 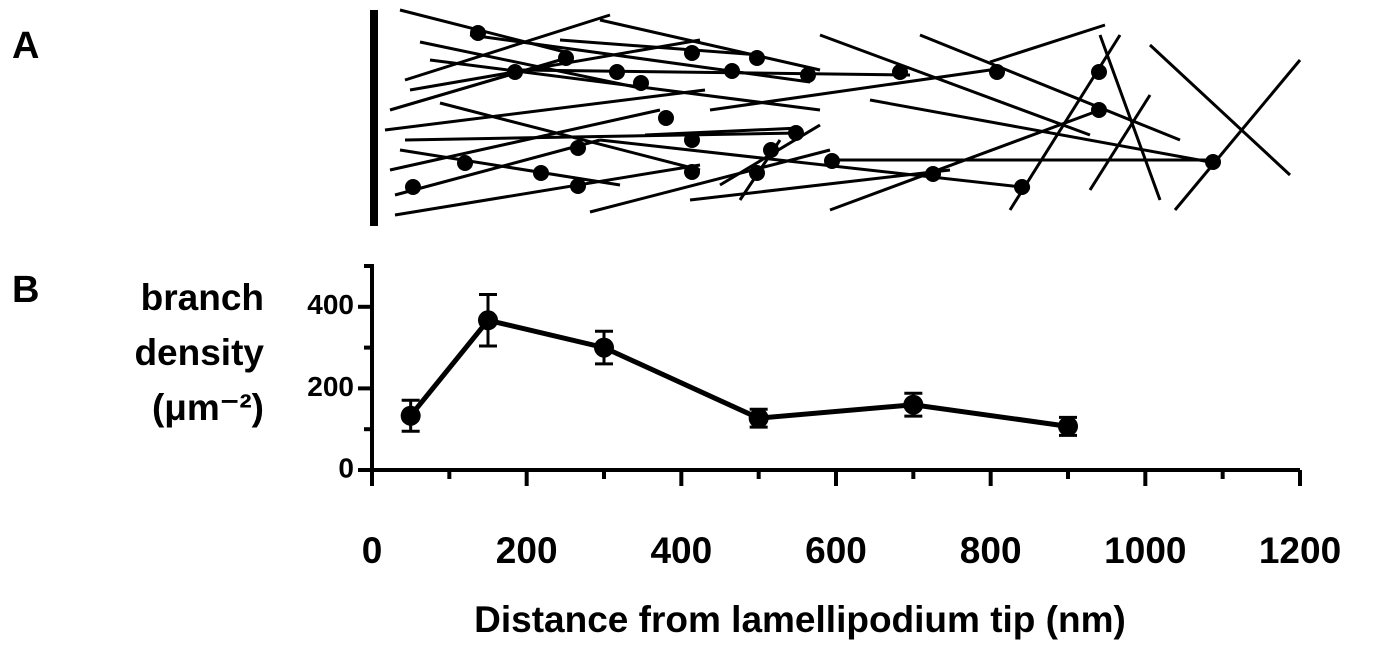 I want to click on x-tick-label: 600, so click(x=836, y=550).